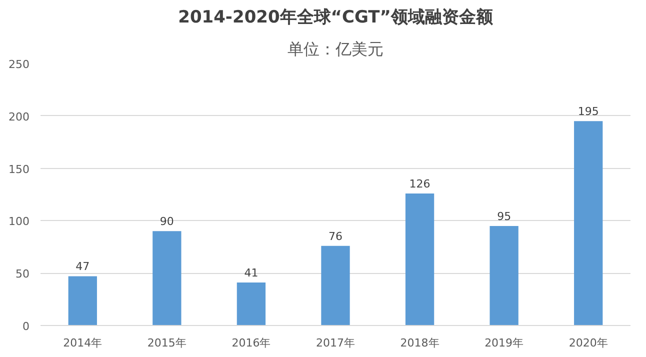 The image size is (646, 357). What do you see at coordinates (83, 267) in the screenshot?
I see `data-label: 47` at bounding box center [83, 267].